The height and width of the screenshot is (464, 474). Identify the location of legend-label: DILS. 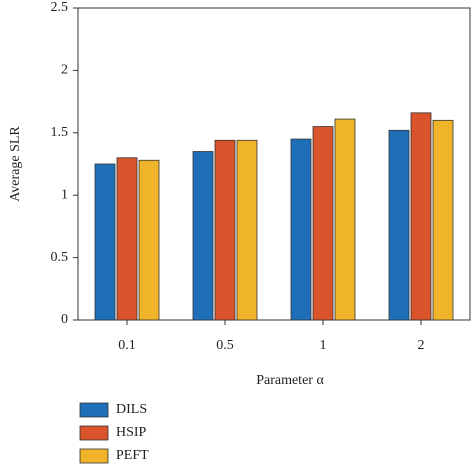
(131, 409).